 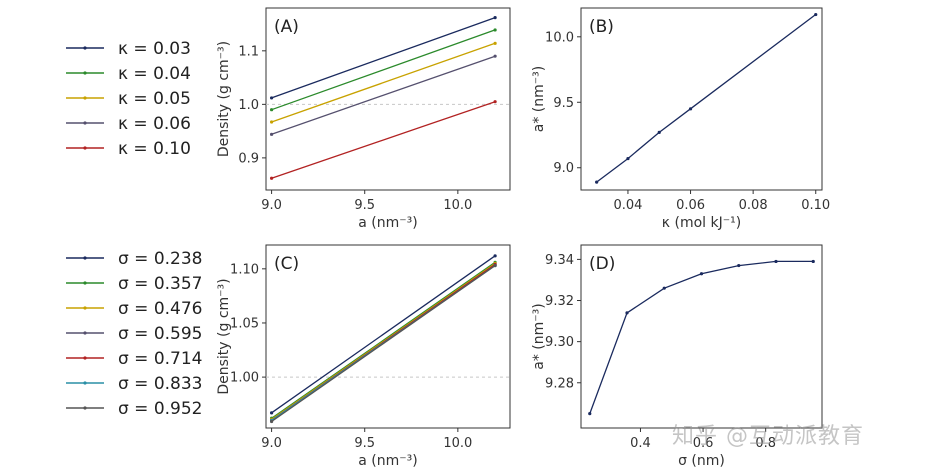 I want to click on x-tick-label: 0.04, so click(x=627, y=205).